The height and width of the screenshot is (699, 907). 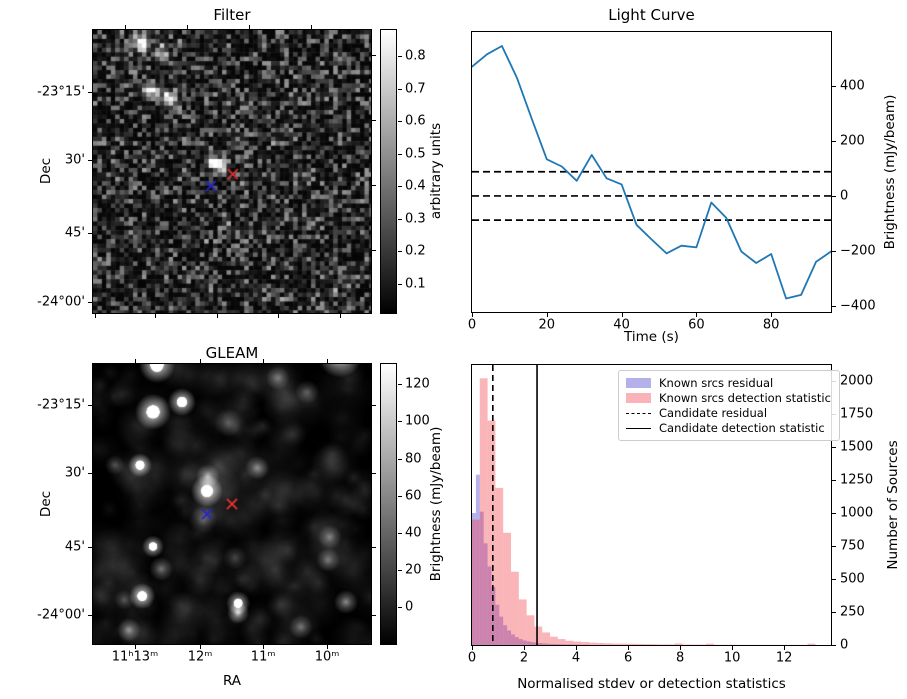 What do you see at coordinates (713, 413) in the screenshot?
I see `legend-label: Candidate residual` at bounding box center [713, 413].